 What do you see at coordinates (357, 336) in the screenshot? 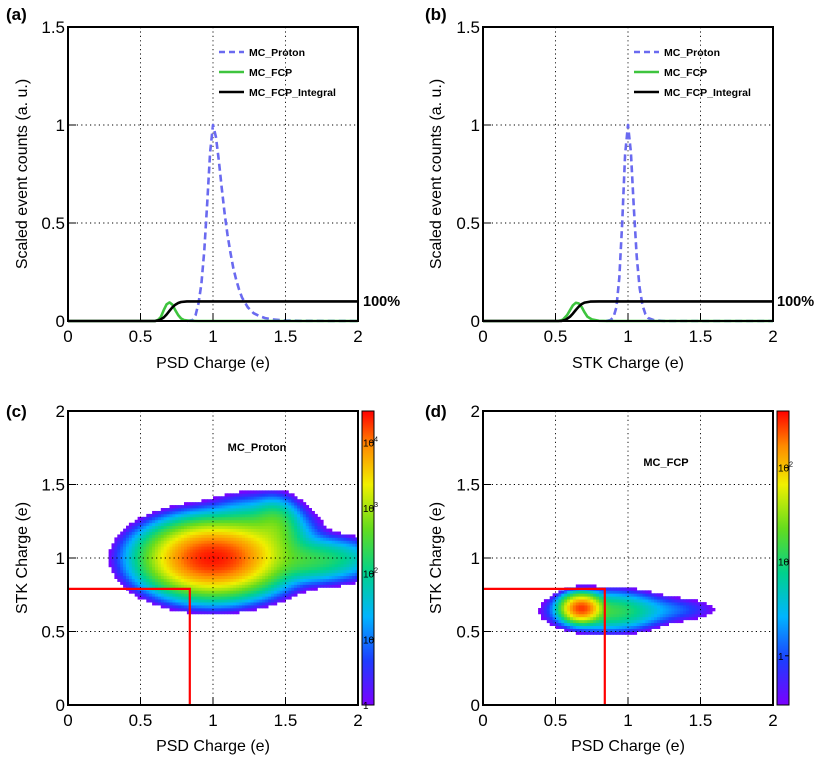
I see `x-tick-label: 2` at bounding box center [357, 336].